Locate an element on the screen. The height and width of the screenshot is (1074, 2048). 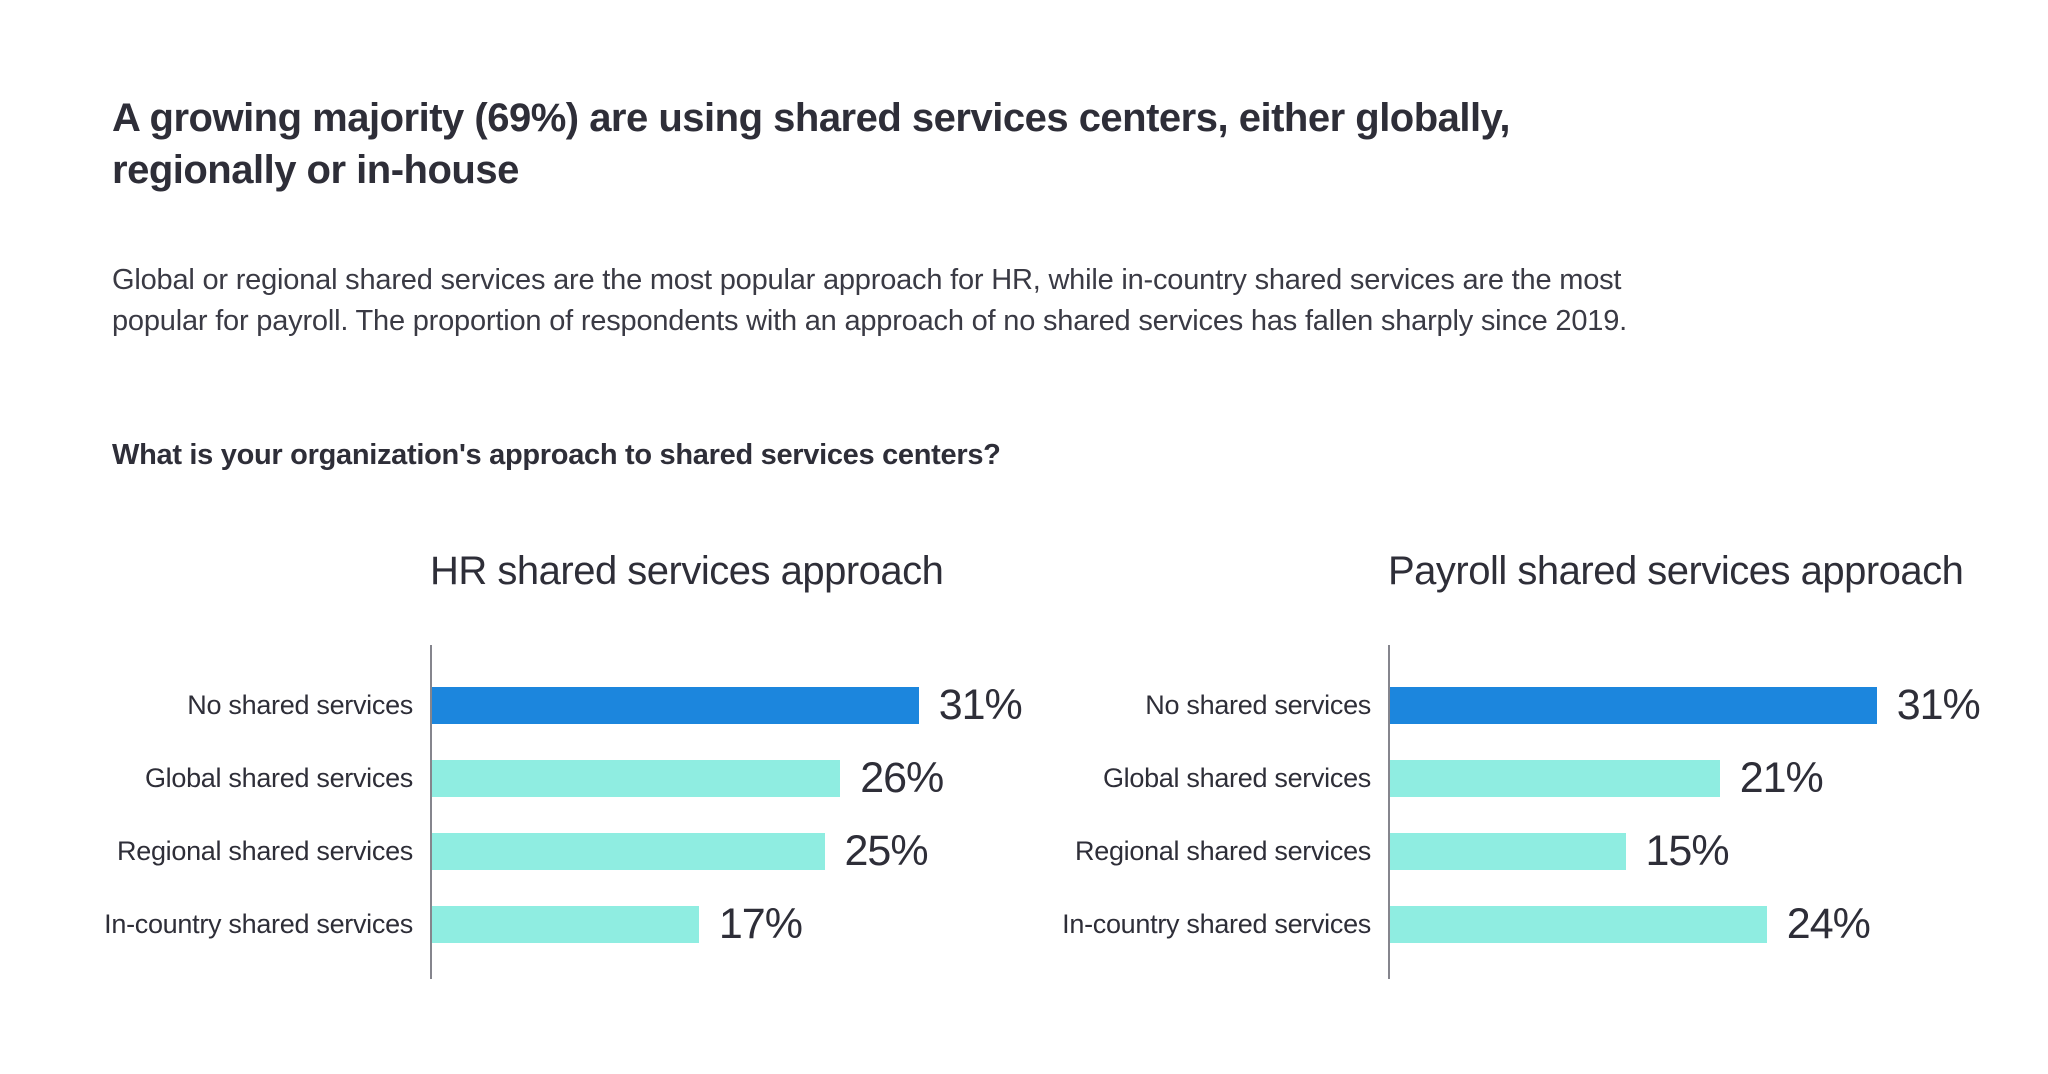
hr-bar-area: 31% 26% 25% 17% is located at coordinates (745, 812).